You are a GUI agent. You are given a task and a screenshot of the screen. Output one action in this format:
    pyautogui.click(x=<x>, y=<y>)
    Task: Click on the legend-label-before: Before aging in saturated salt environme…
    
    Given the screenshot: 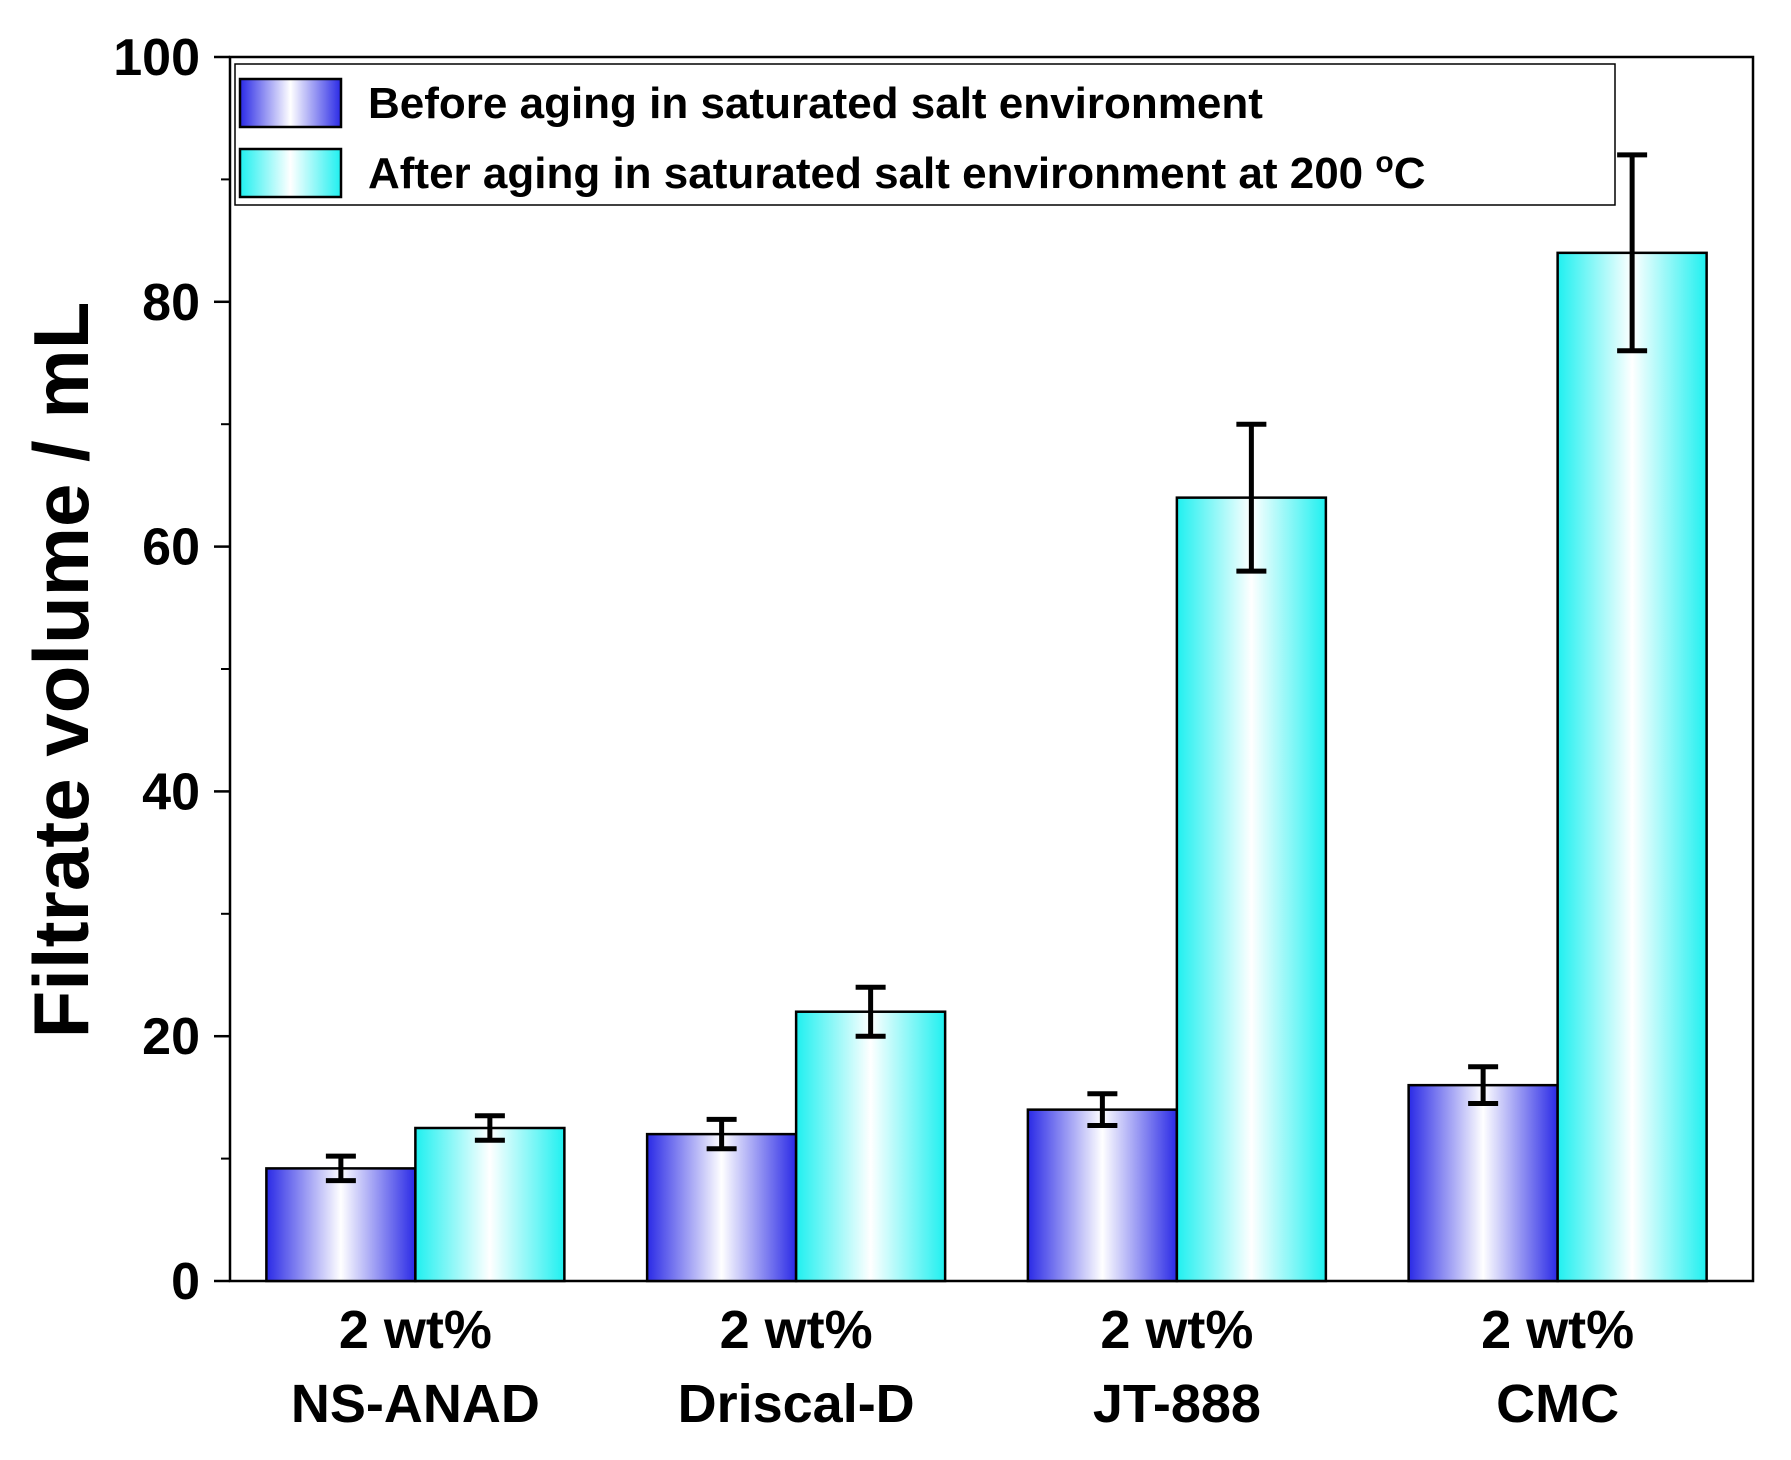 What is the action you would take?
    pyautogui.click(x=815, y=103)
    